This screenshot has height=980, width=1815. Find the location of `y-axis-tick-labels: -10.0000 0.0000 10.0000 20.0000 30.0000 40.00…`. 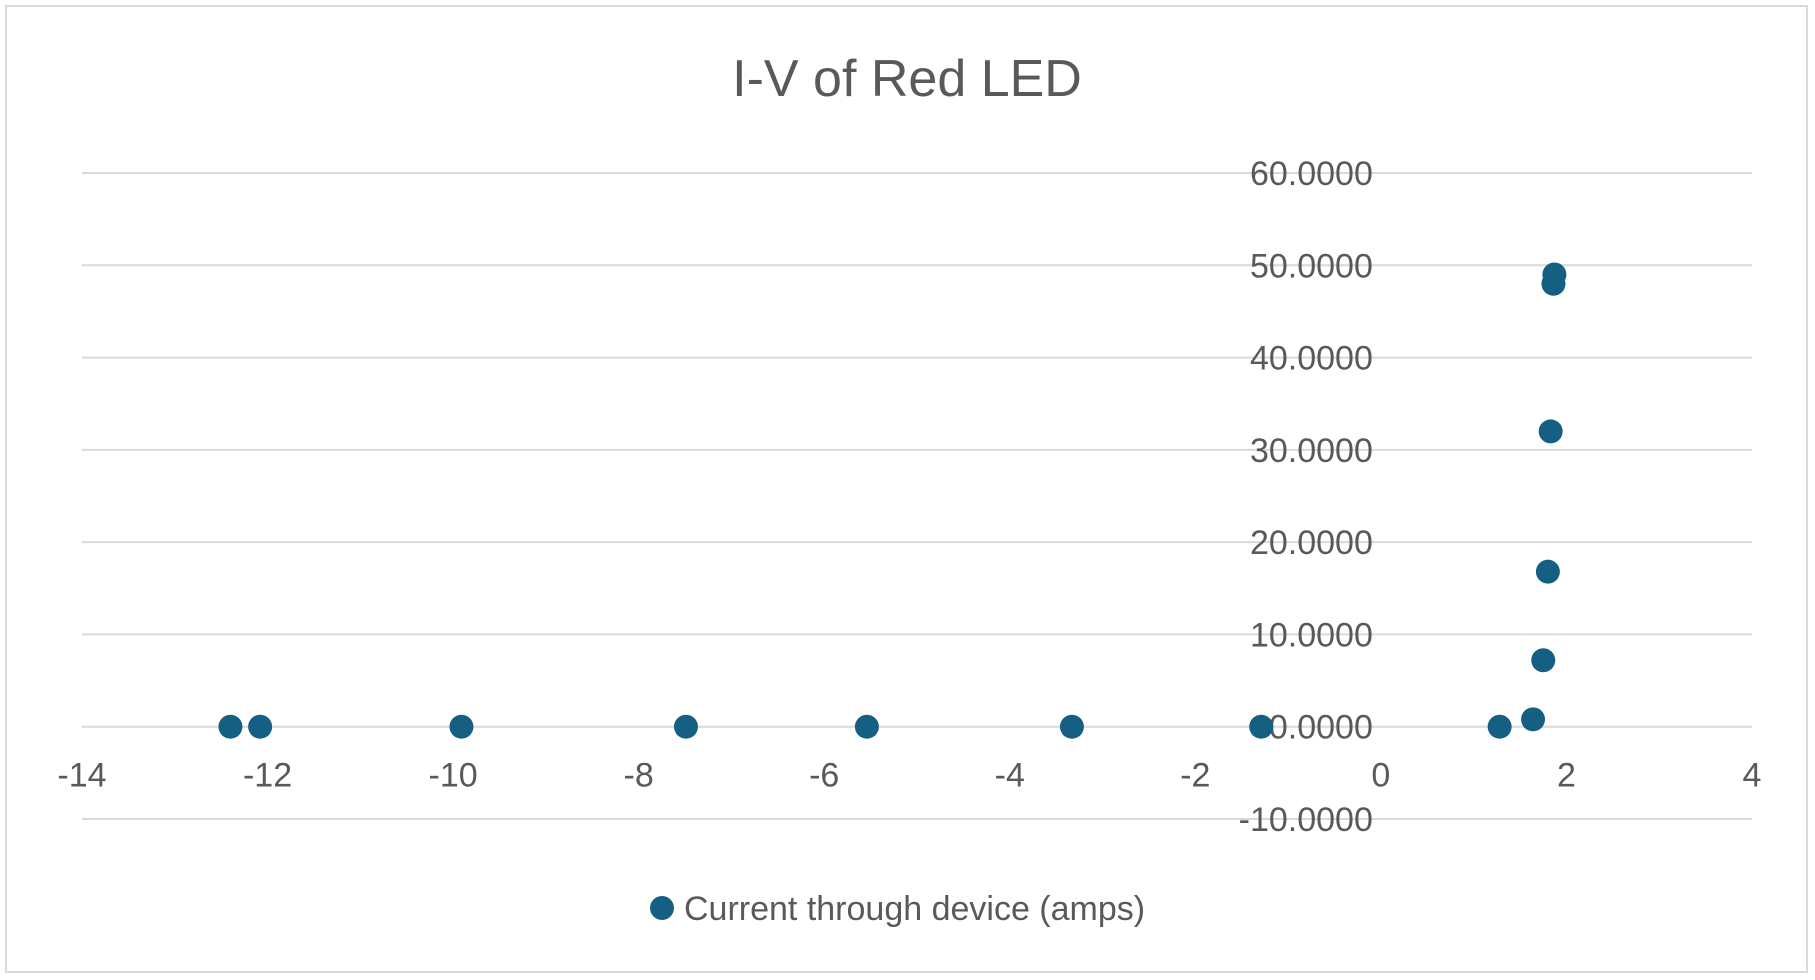

y-axis-tick-labels: -10.0000 0.0000 10.0000 20.0000 30.0000 40.00… is located at coordinates (1306, 497).